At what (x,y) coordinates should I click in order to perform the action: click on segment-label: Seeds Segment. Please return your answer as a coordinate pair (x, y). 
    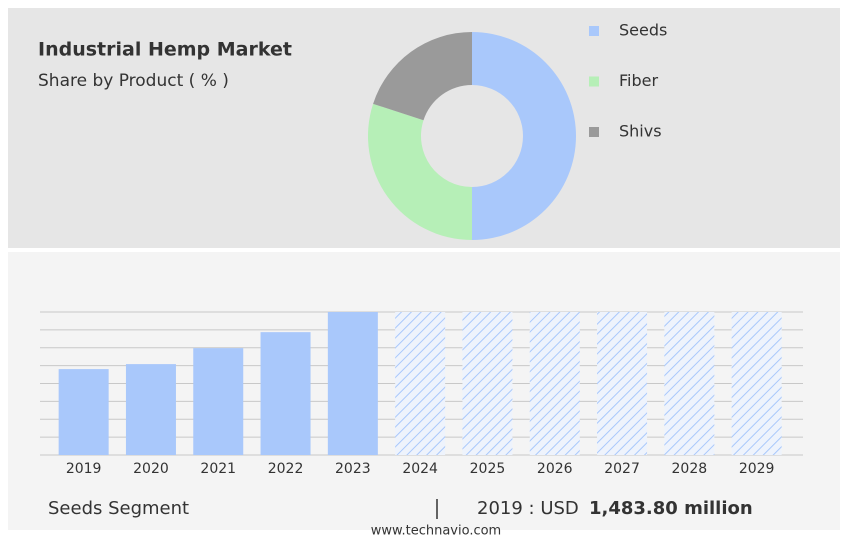
    Looking at the image, I should click on (118, 508).